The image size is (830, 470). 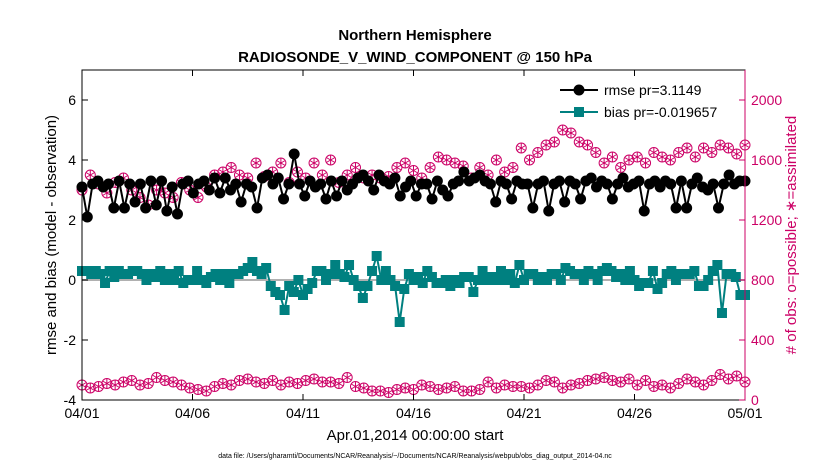 What do you see at coordinates (192, 413) in the screenshot?
I see `x-tick-label: 04/06` at bounding box center [192, 413].